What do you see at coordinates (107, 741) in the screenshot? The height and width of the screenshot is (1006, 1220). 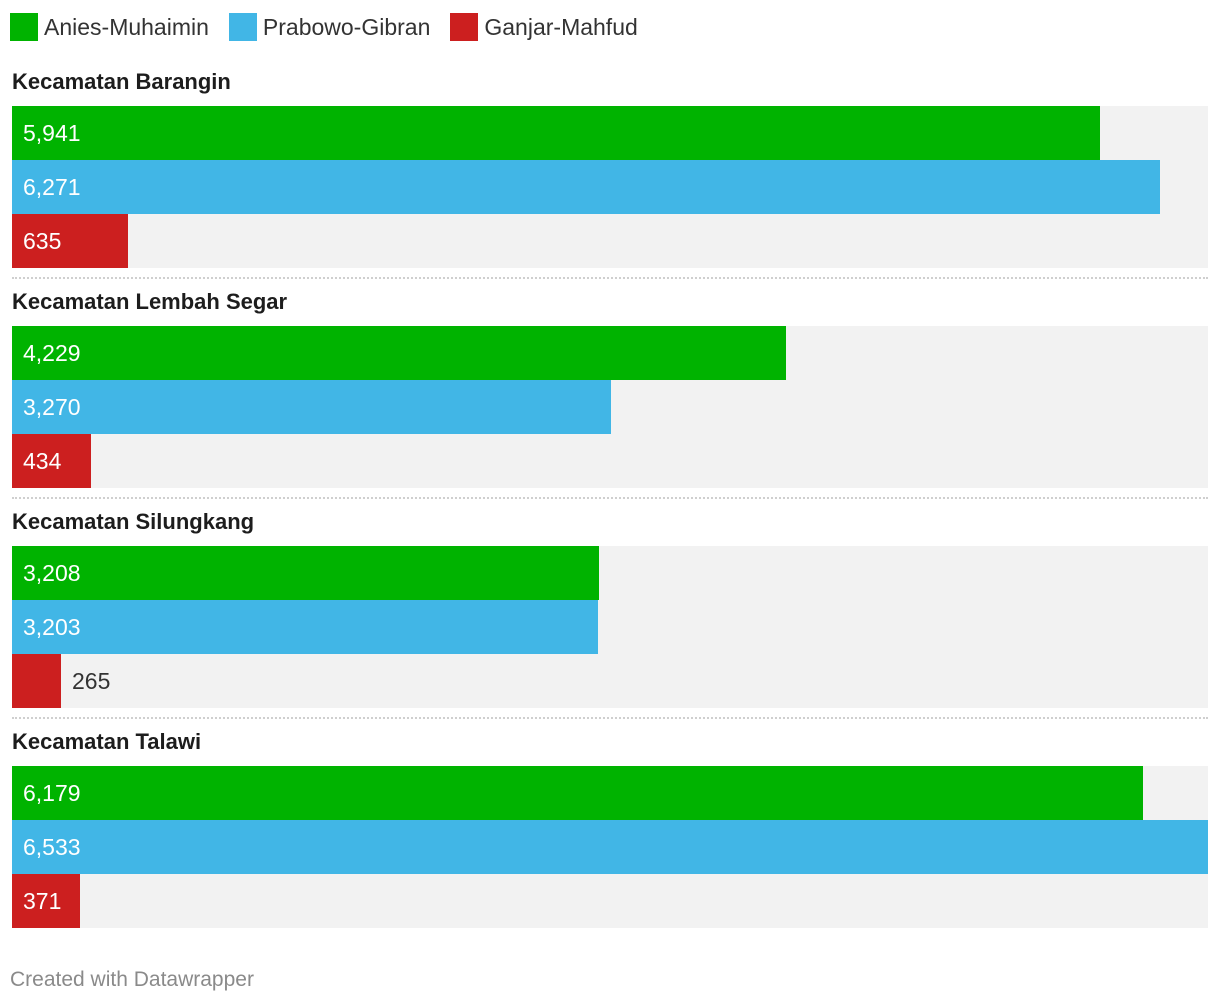 I see `category-label: Kecamatan Talawi` at bounding box center [107, 741].